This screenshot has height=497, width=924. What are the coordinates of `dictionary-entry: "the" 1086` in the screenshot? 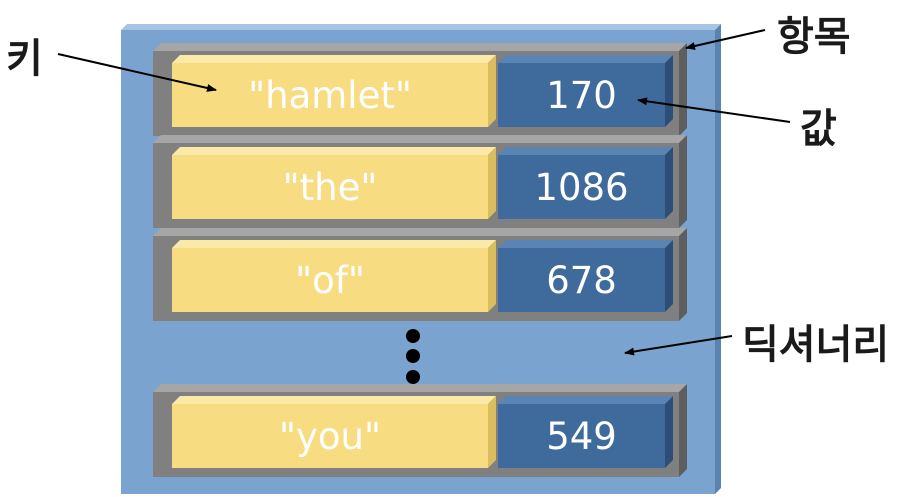 It's located at (420, 181).